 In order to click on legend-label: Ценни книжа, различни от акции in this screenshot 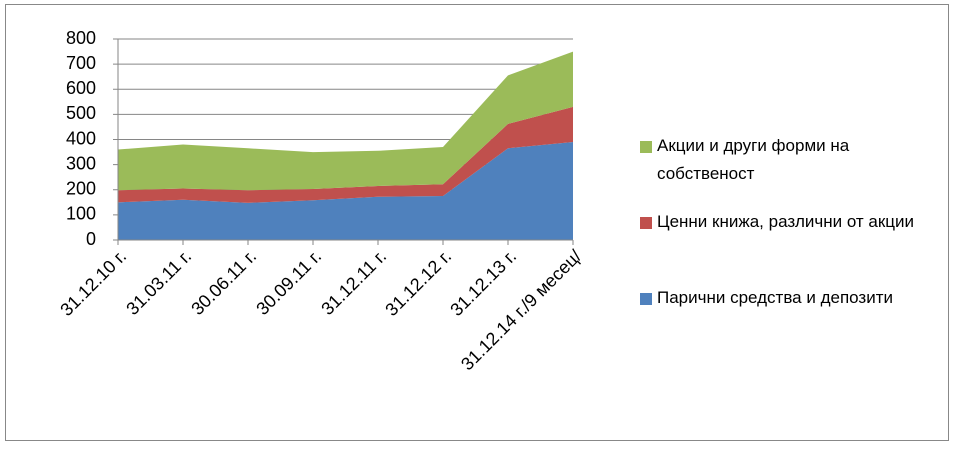, I will do `click(785, 221)`.